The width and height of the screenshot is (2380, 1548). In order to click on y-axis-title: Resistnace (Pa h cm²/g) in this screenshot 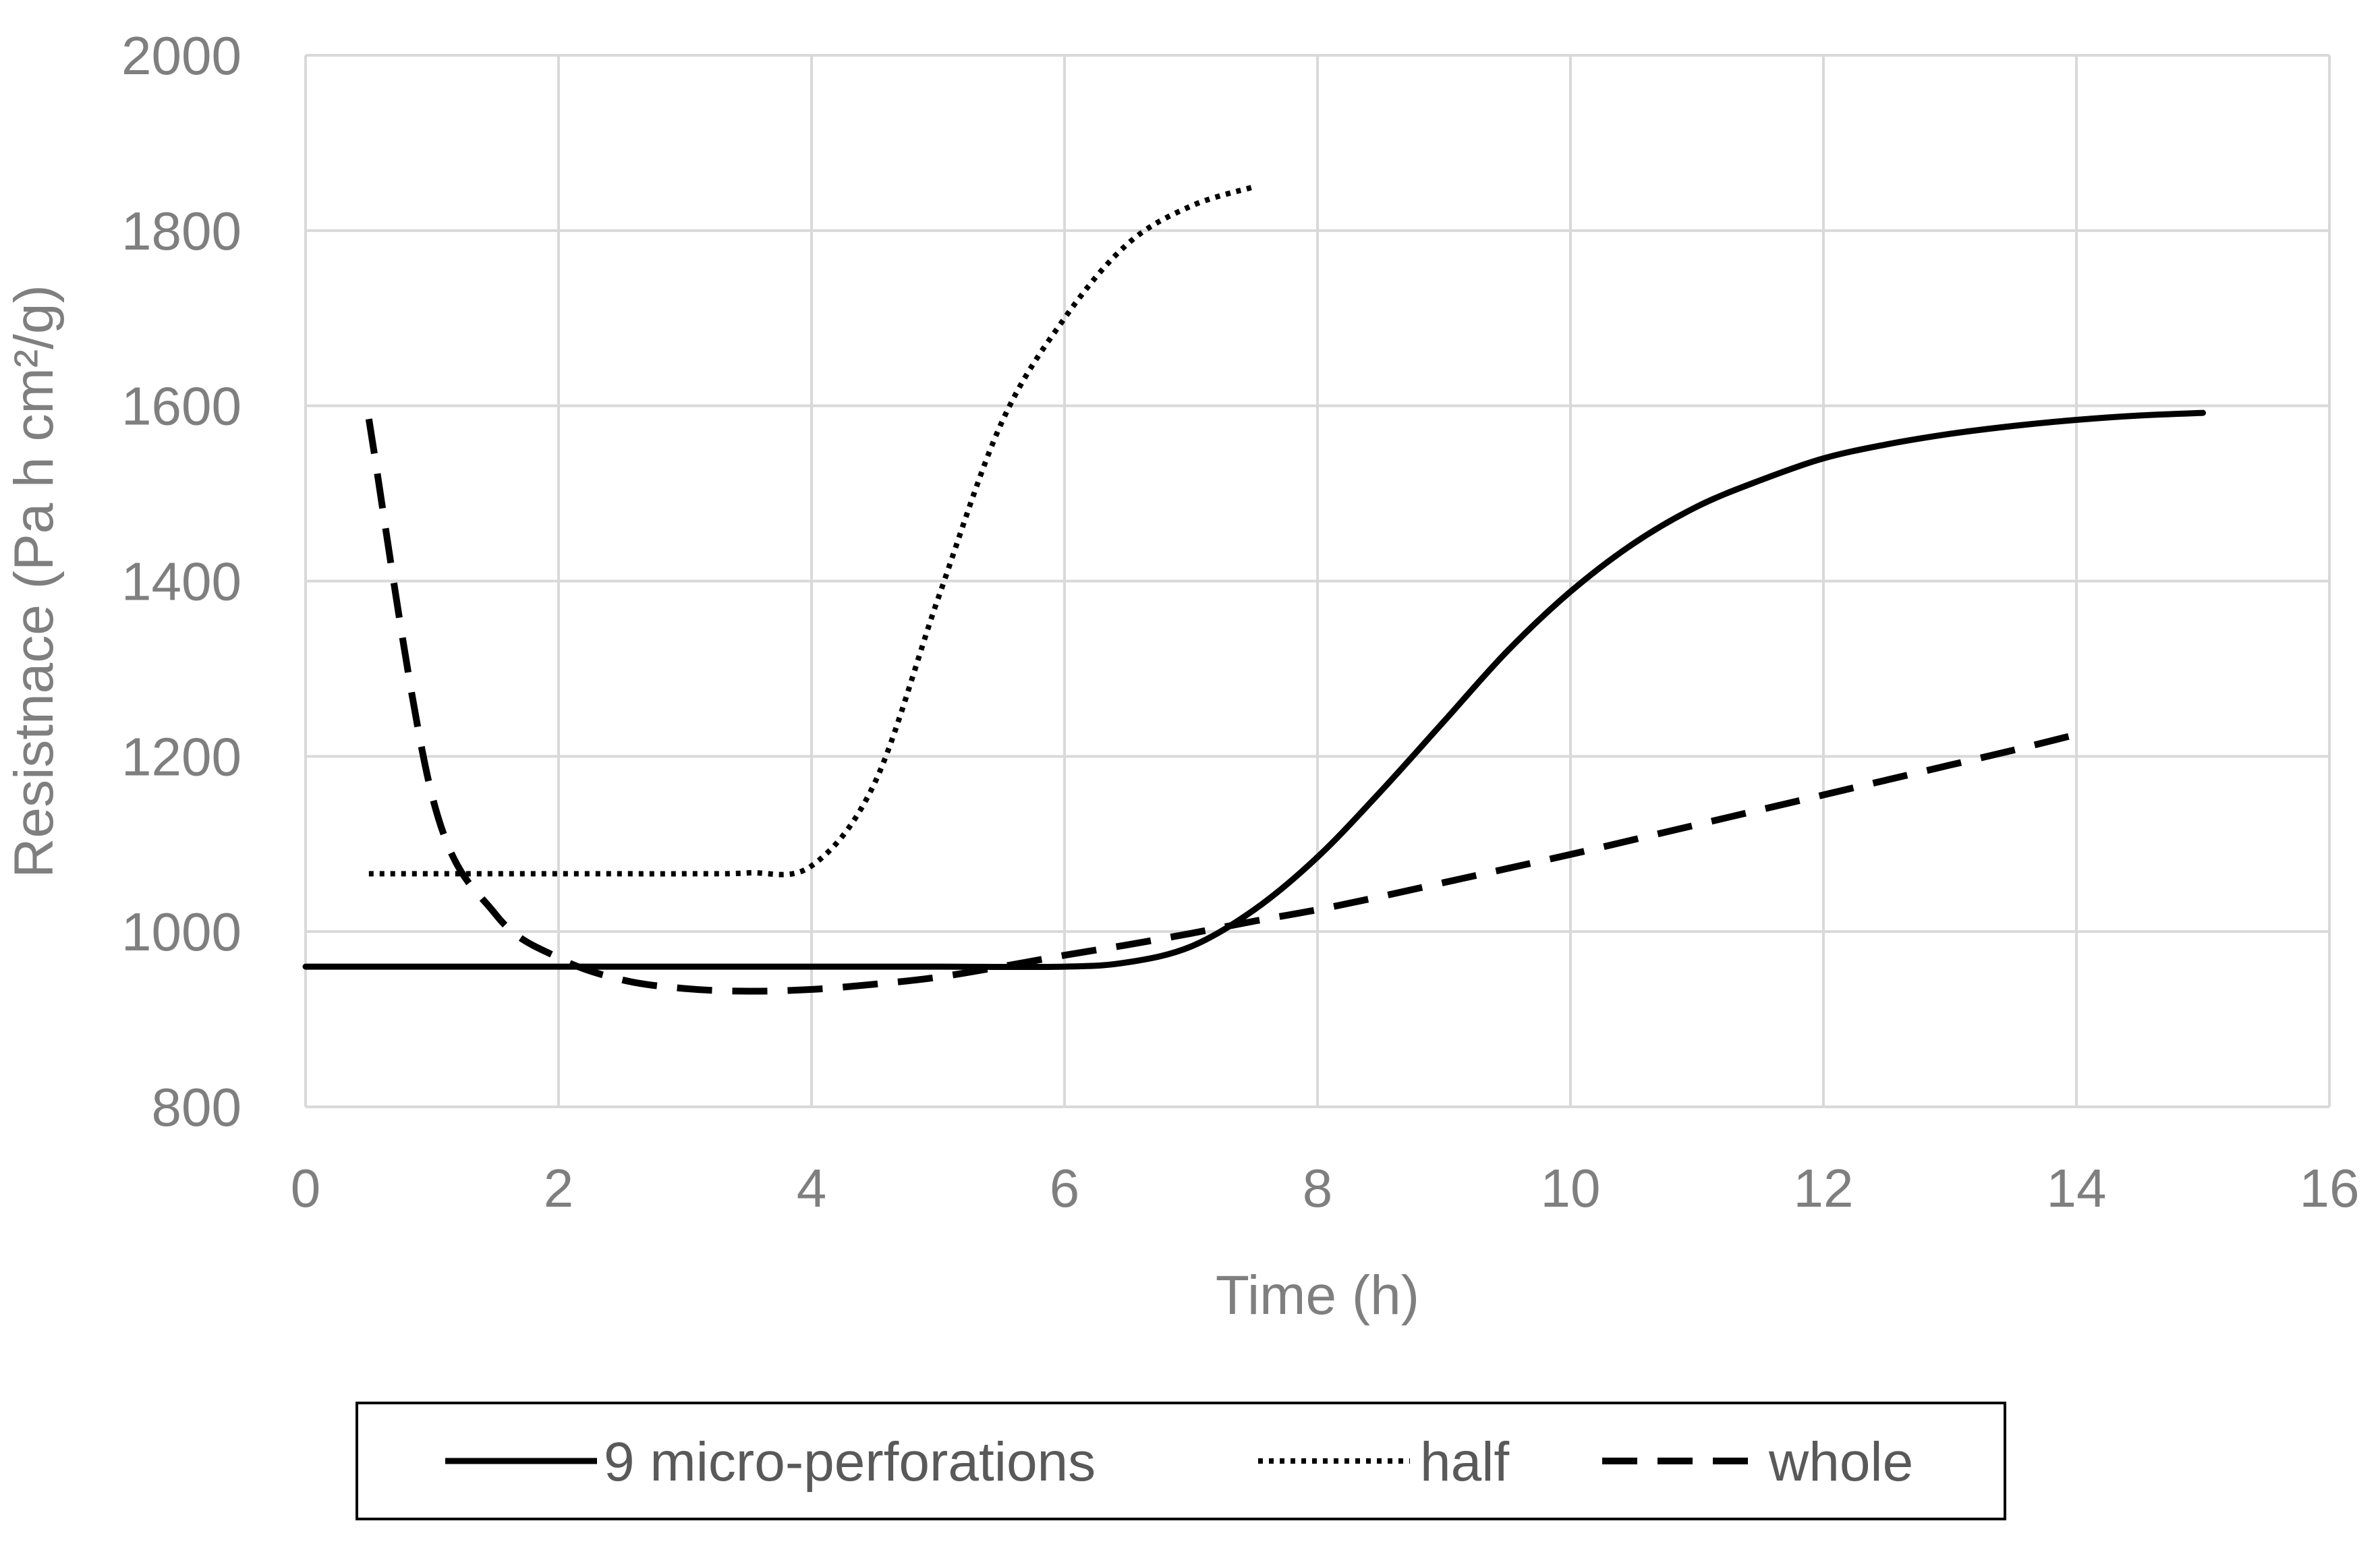, I will do `click(34, 581)`.